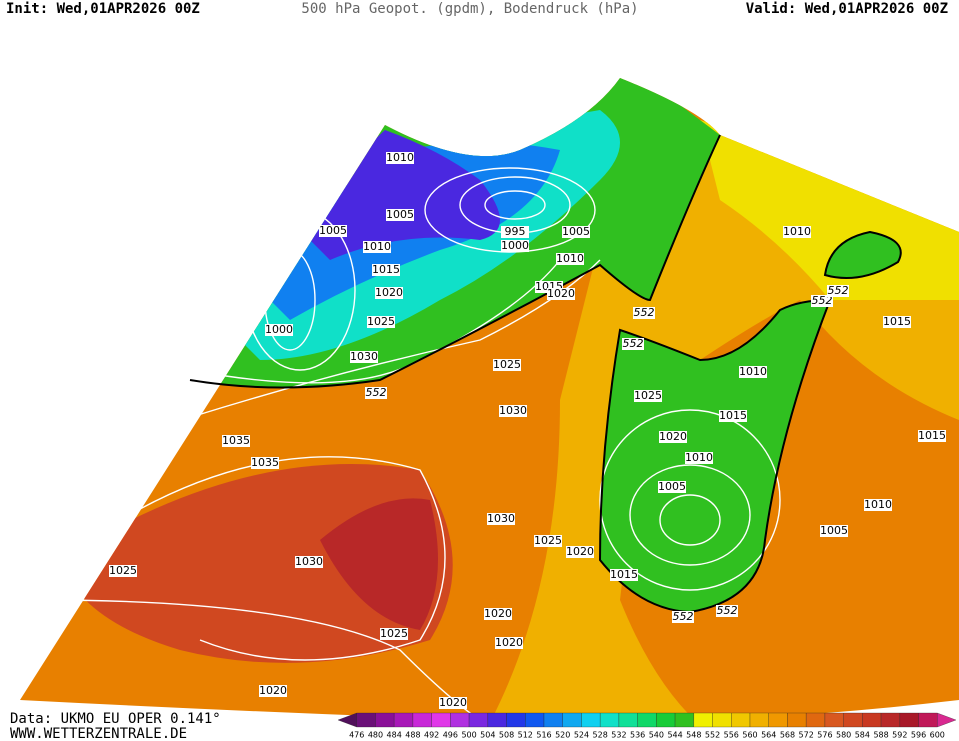 This screenshot has height=741, width=959. I want to click on colorbar-label: 540, so click(656, 735).